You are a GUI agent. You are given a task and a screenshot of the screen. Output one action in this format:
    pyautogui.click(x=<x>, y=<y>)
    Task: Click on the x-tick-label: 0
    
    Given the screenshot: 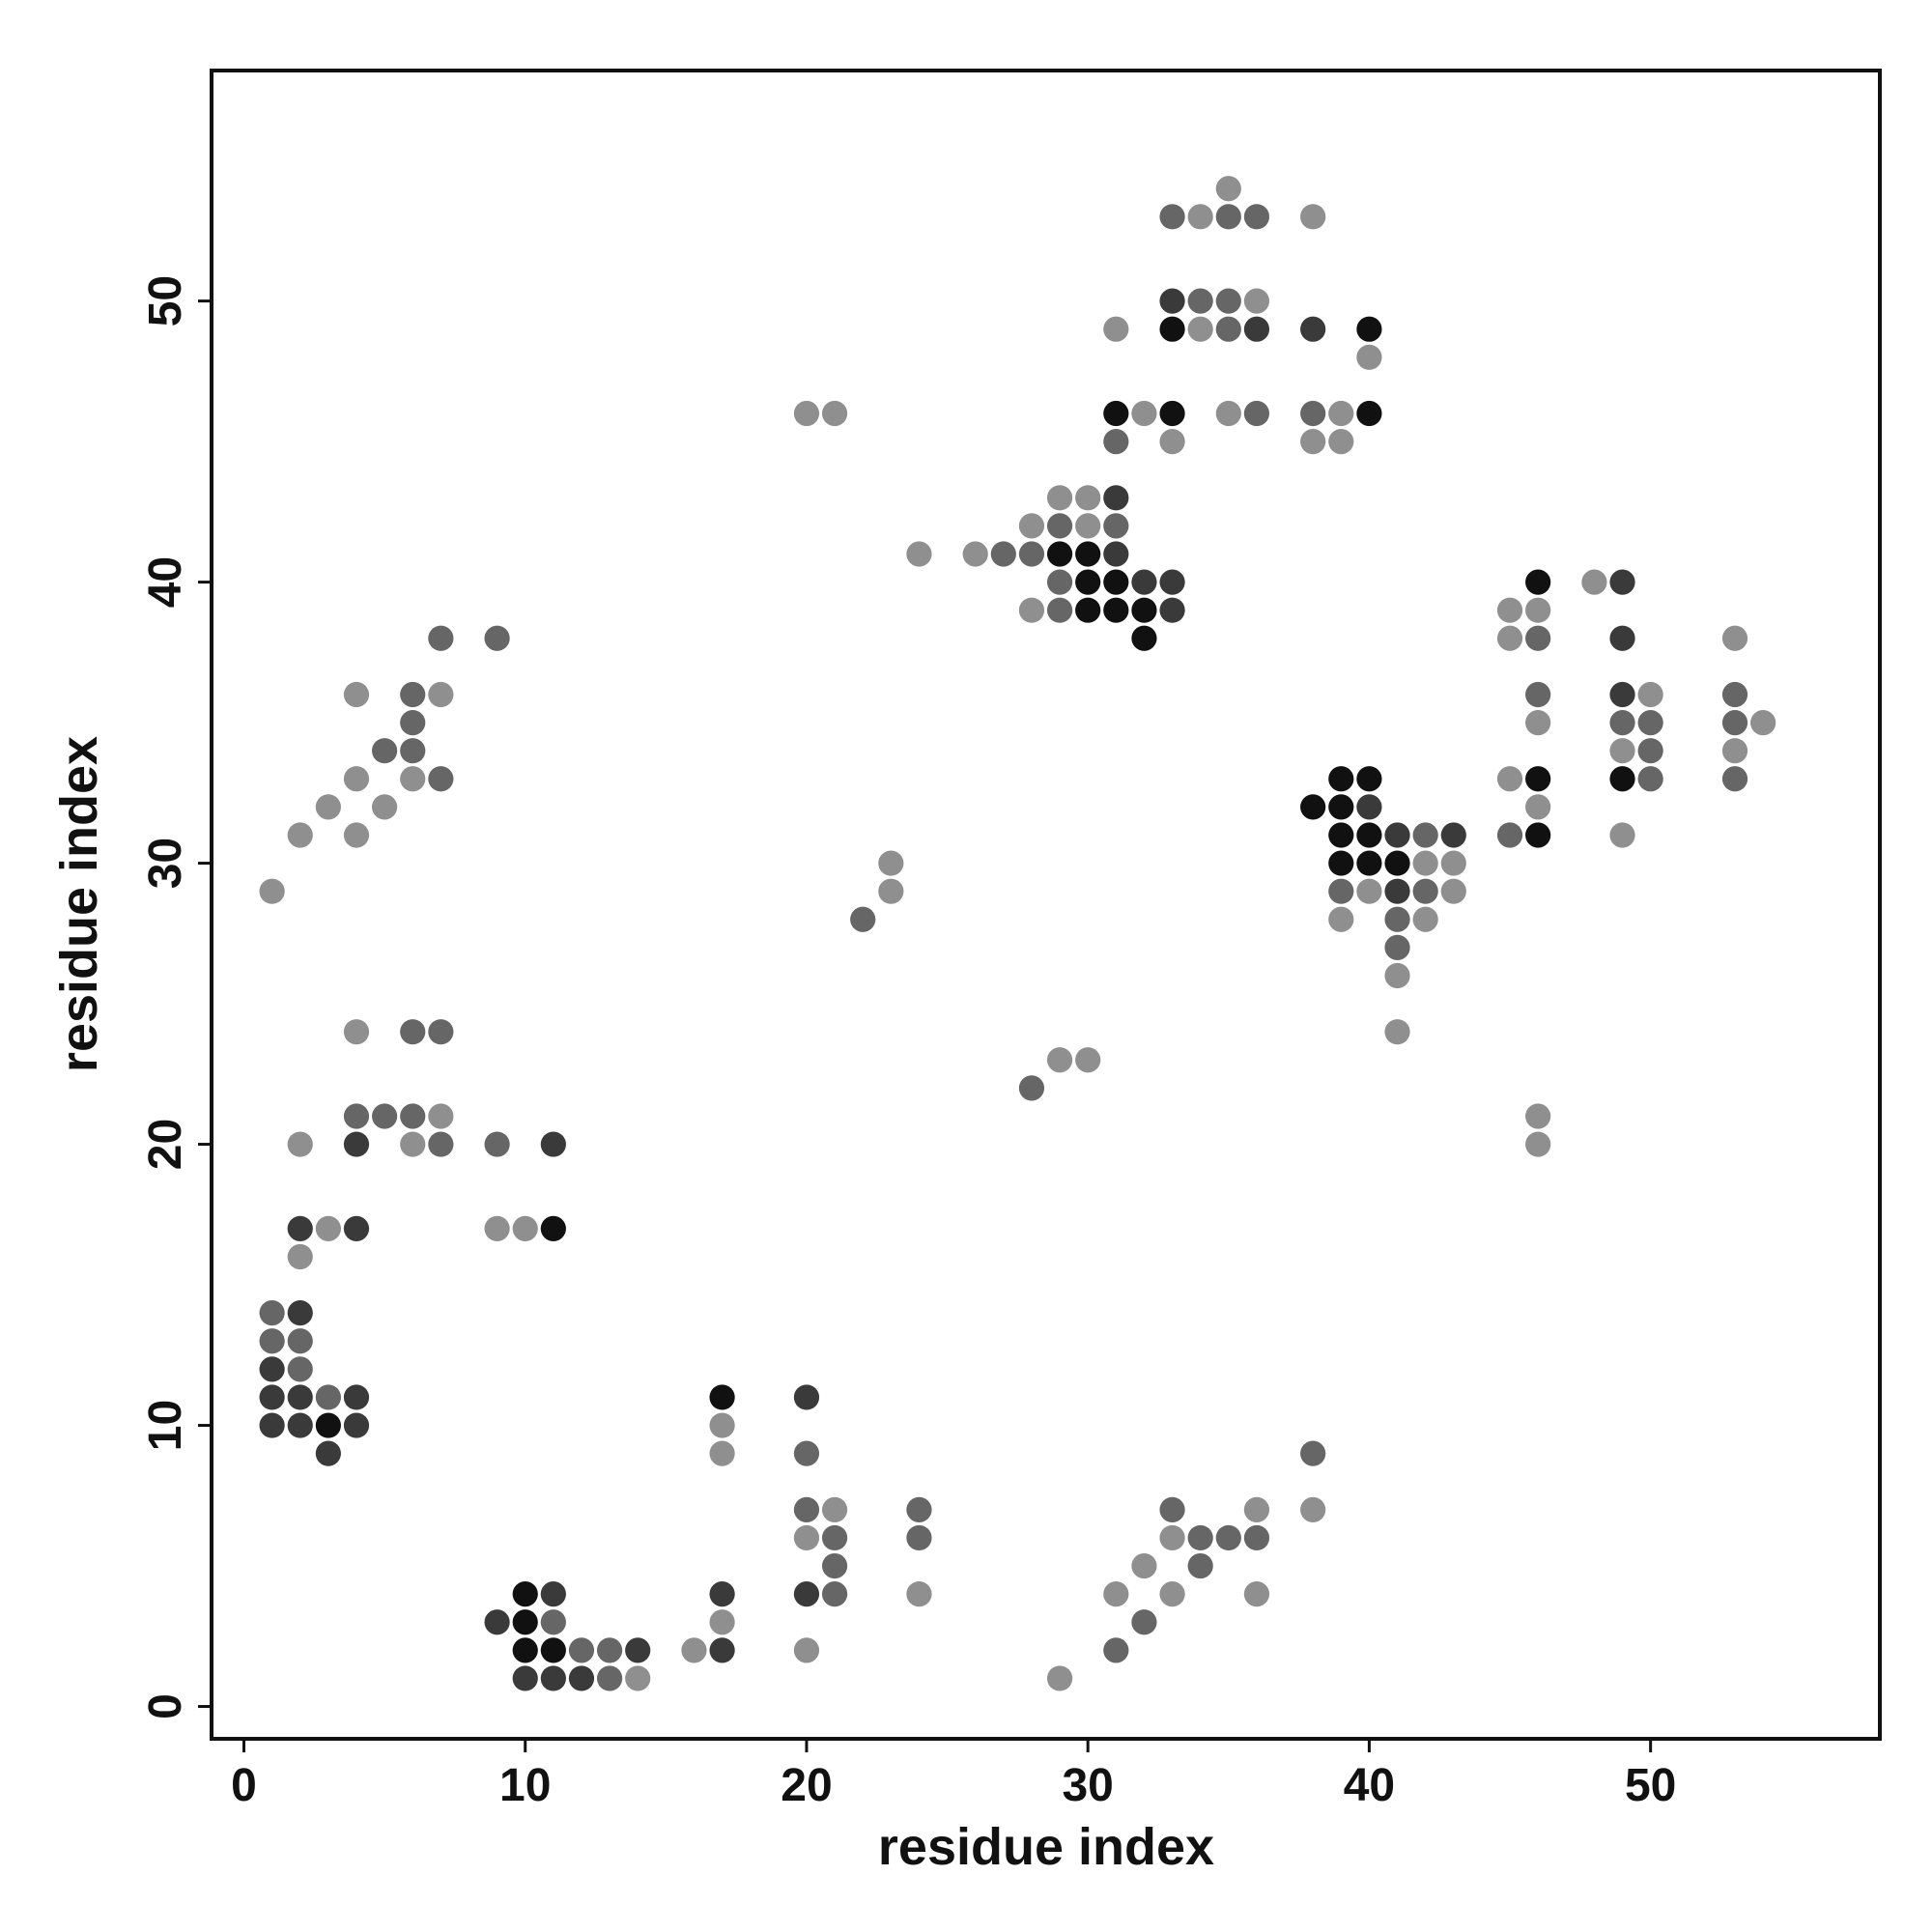 What is the action you would take?
    pyautogui.click(x=244, y=1785)
    